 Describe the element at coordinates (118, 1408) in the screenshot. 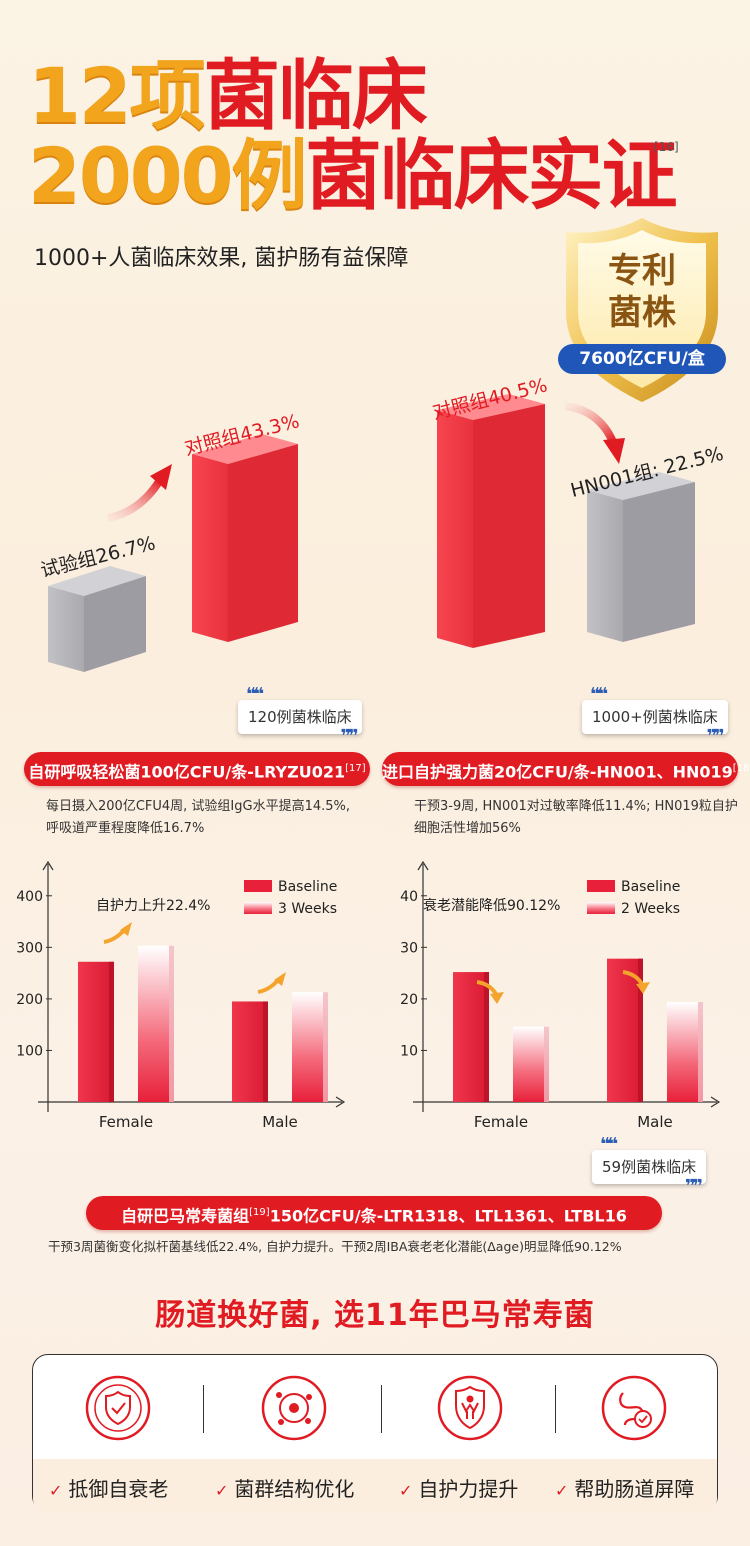

I see `shield-icon` at that location.